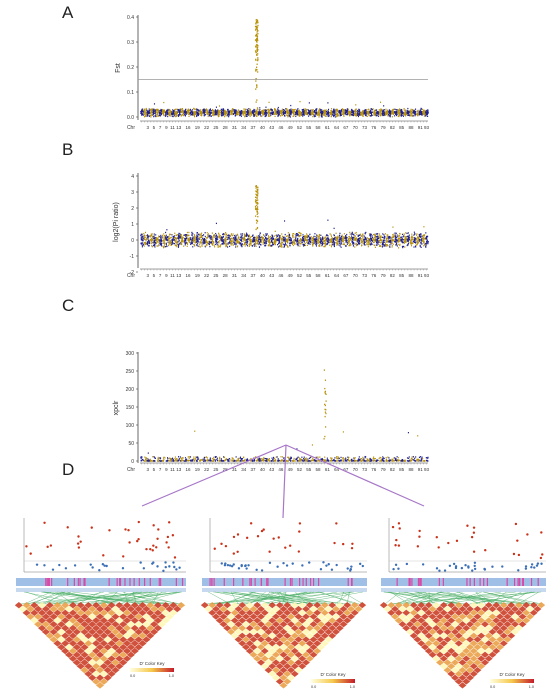 This screenshot has height=691, width=550. I want to click on panel-label-d: D, so click(68, 469).